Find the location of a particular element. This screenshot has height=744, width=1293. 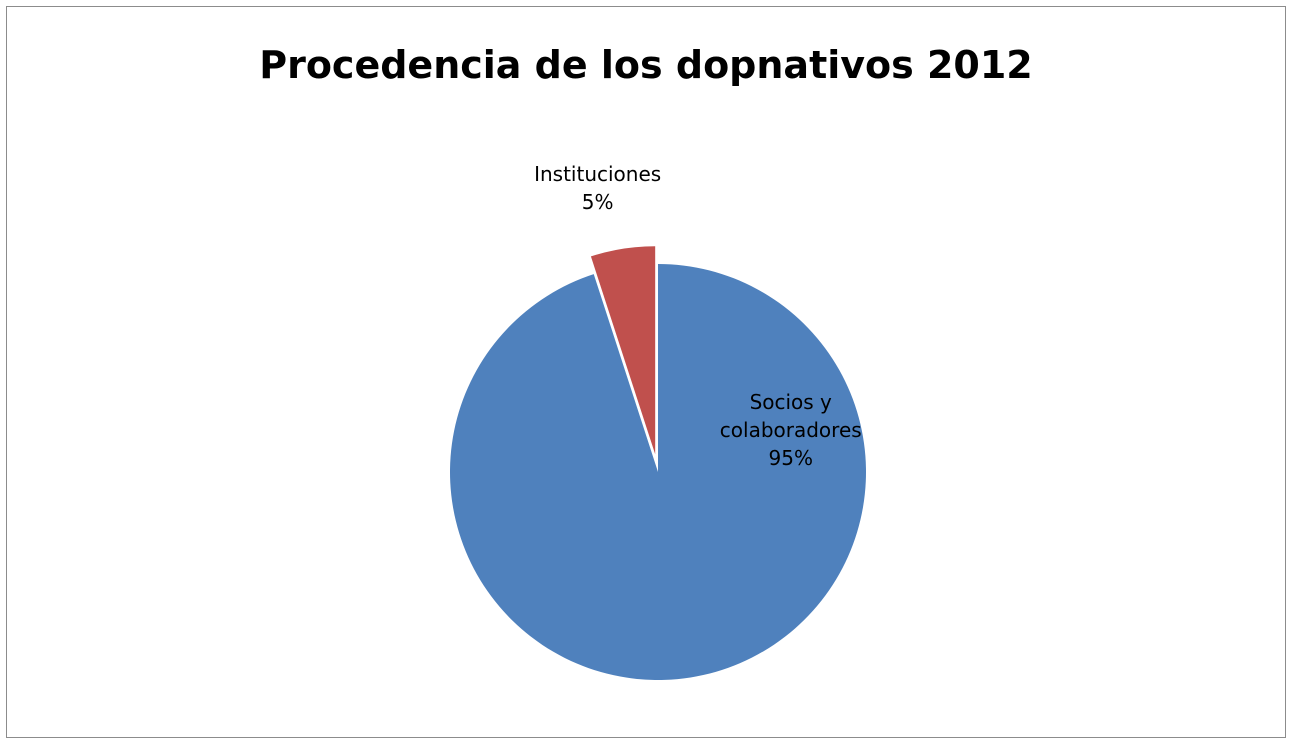

data-label-line: 95% is located at coordinates (791, 458).